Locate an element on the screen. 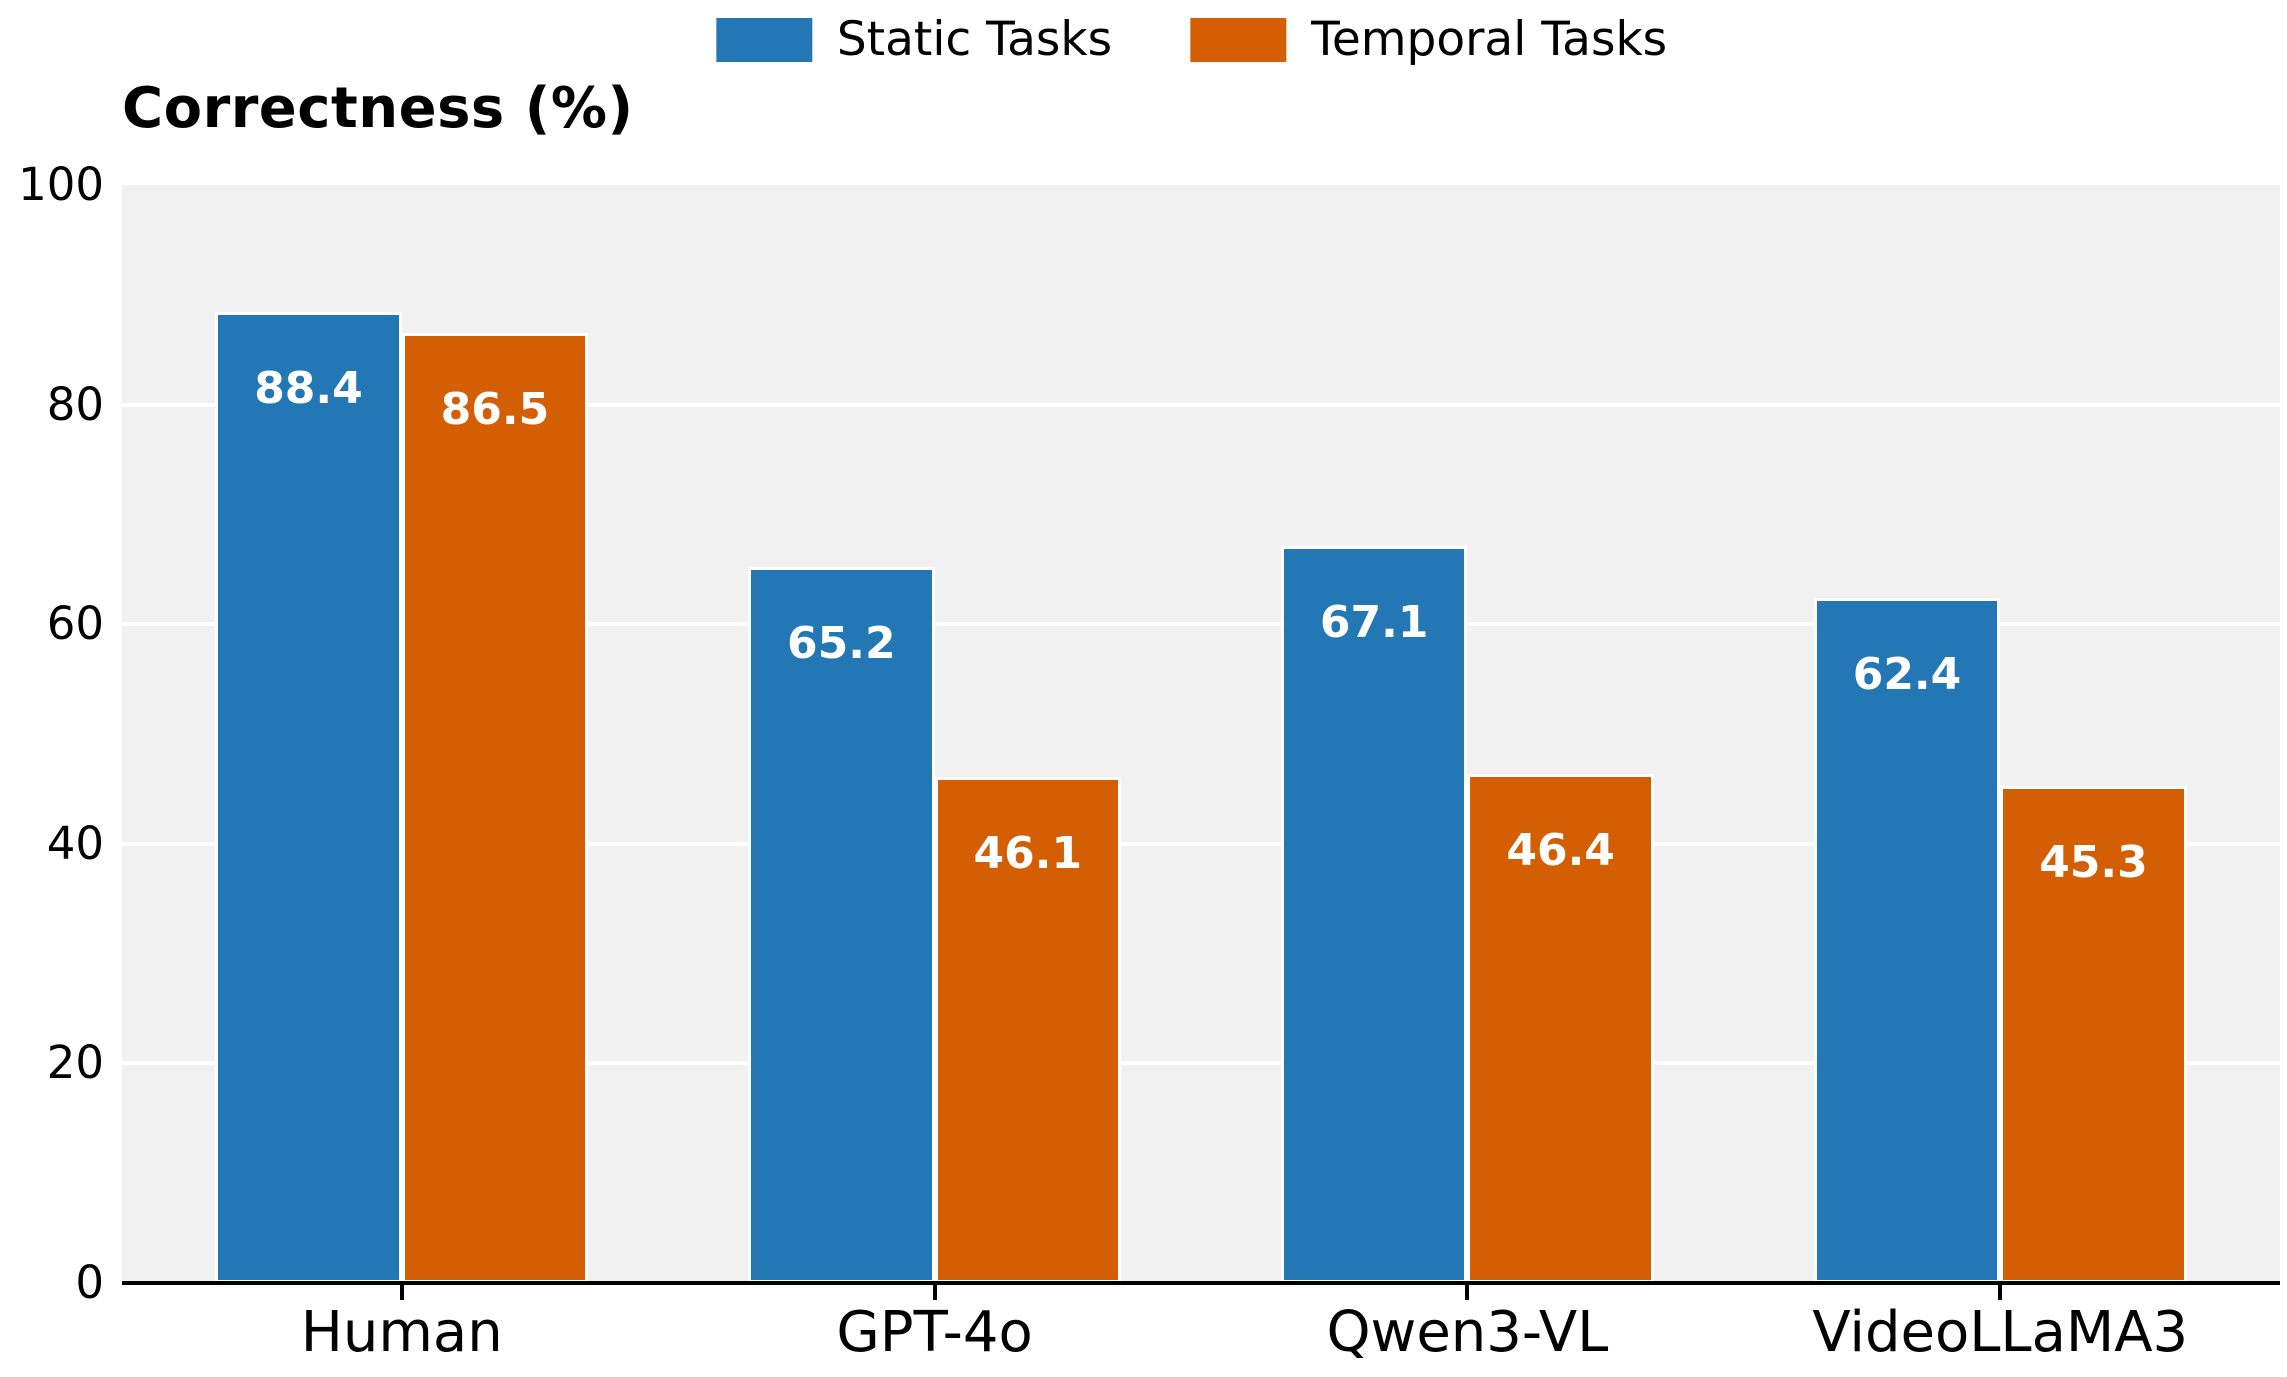 The image size is (2287, 1377). x-tick-mark-gpt-4o is located at coordinates (934, 1292).